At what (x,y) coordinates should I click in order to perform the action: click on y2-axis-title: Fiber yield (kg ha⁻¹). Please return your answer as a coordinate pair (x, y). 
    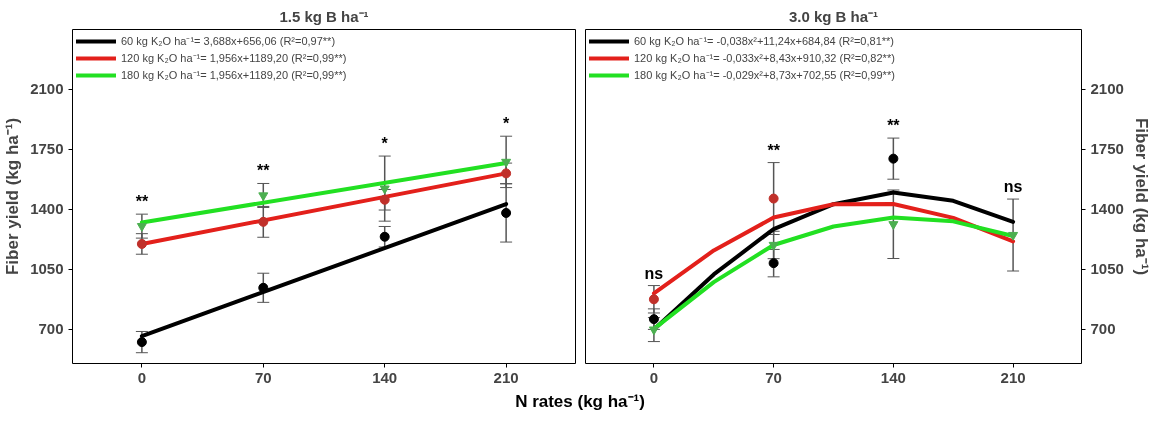
    Looking at the image, I should click on (1141, 196).